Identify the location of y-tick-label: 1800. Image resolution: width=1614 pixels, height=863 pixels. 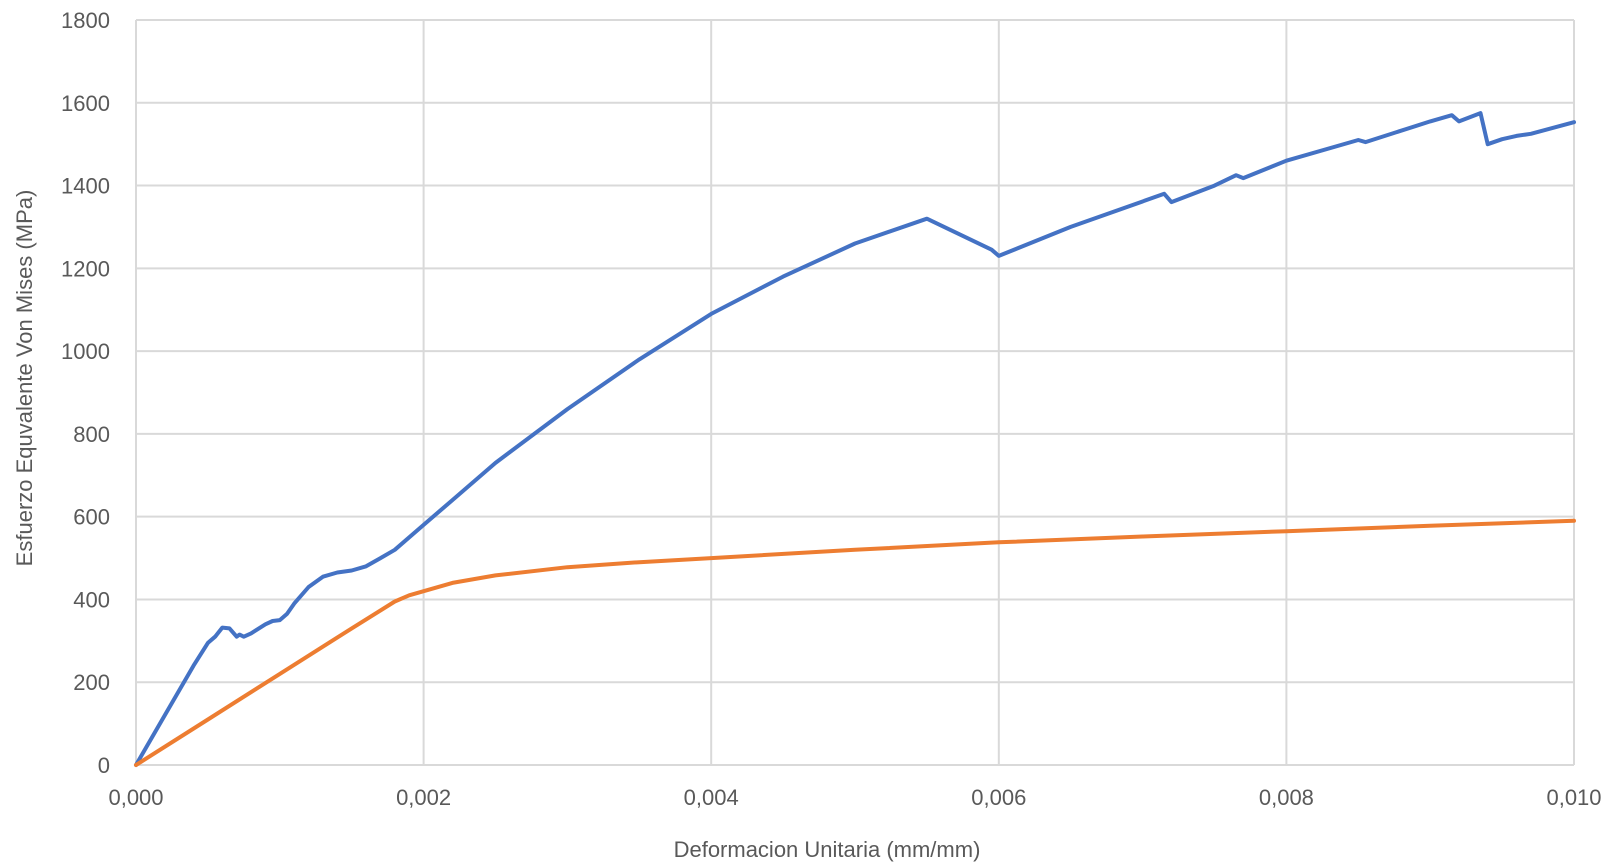
(85, 20).